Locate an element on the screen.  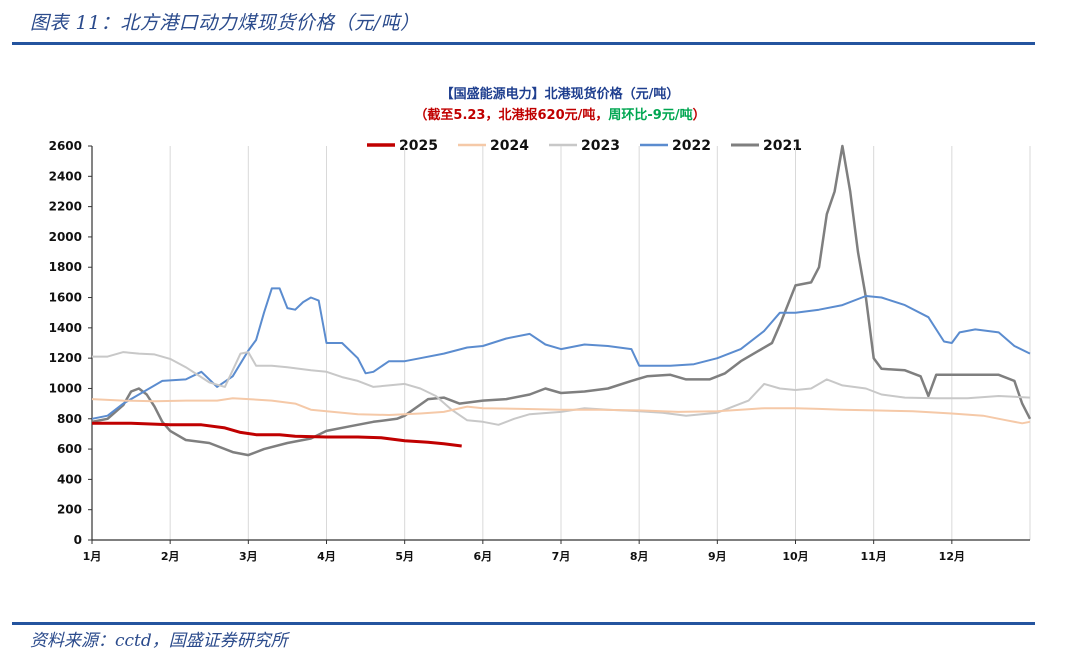
x-tick-label: 6月 is located at coordinates (483, 556).